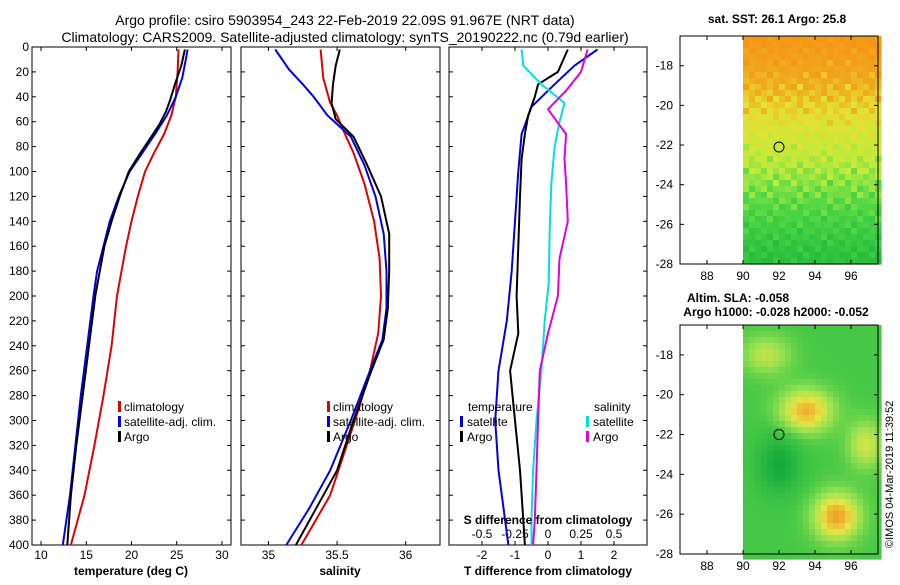 The image size is (900, 585). Describe the element at coordinates (548, 571) in the screenshot. I see `difference-xlabel: T difference from climatology` at that location.